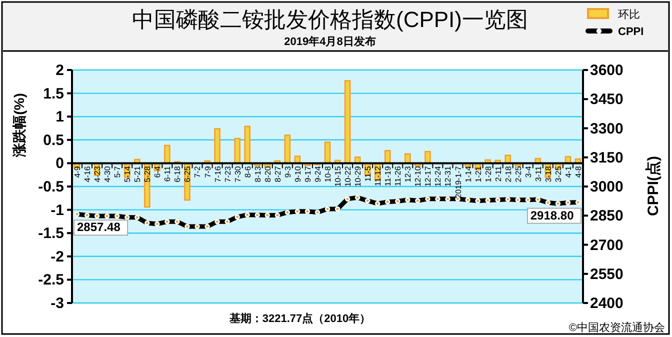 This screenshot has width=672, height=337. Describe the element at coordinates (607, 303) in the screenshot. I see `y2-tick-label: 2400` at that location.